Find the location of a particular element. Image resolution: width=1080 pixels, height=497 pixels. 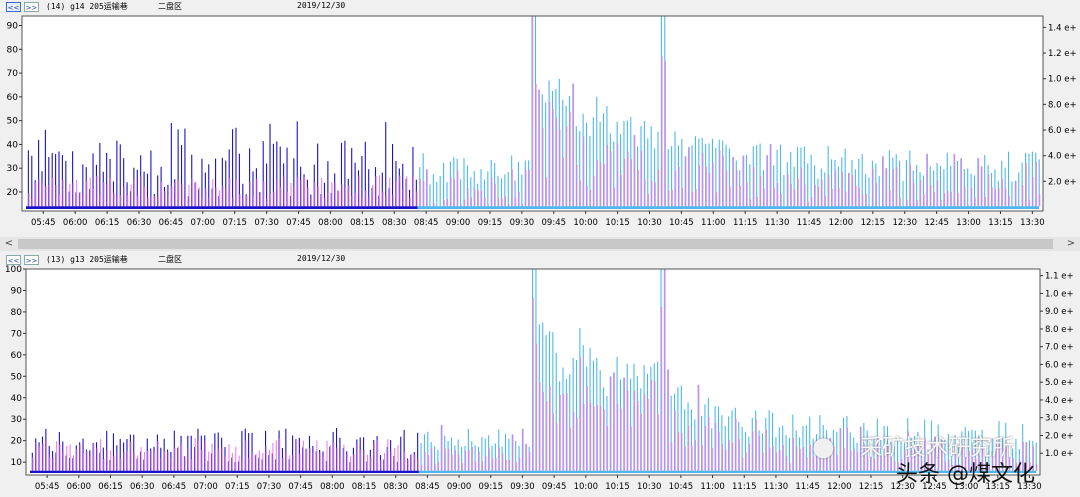

y-tick-label: 70 is located at coordinates (17, 334).